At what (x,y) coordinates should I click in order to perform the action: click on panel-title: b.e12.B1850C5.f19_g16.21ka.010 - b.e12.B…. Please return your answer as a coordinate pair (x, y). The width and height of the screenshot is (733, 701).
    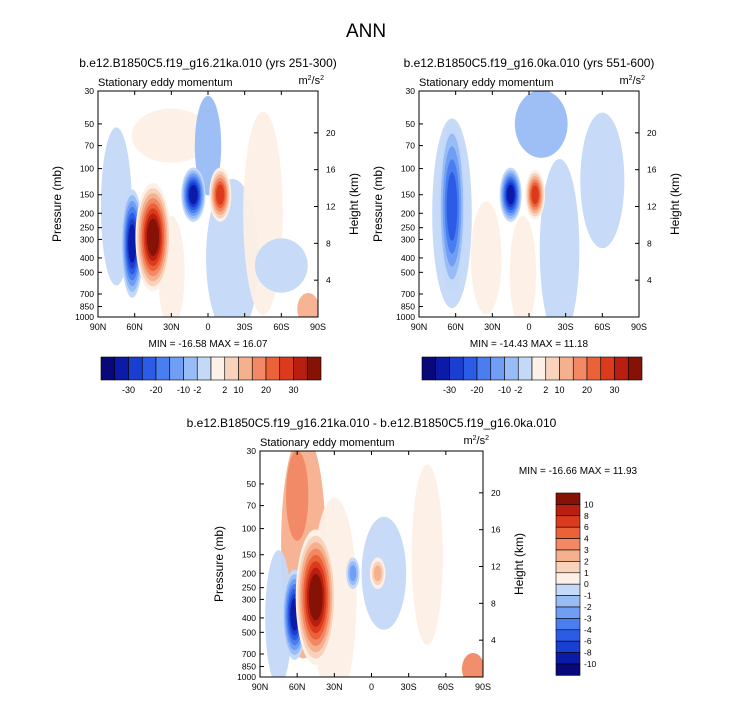
    Looking at the image, I should click on (372, 423).